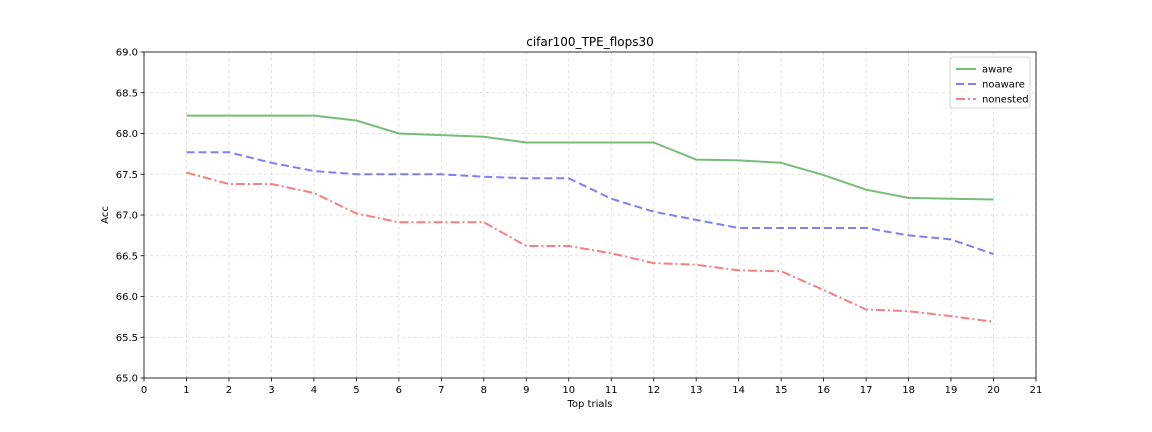  What do you see at coordinates (590, 42) in the screenshot?
I see `chart-title: cifar100_TPE_flops30` at bounding box center [590, 42].